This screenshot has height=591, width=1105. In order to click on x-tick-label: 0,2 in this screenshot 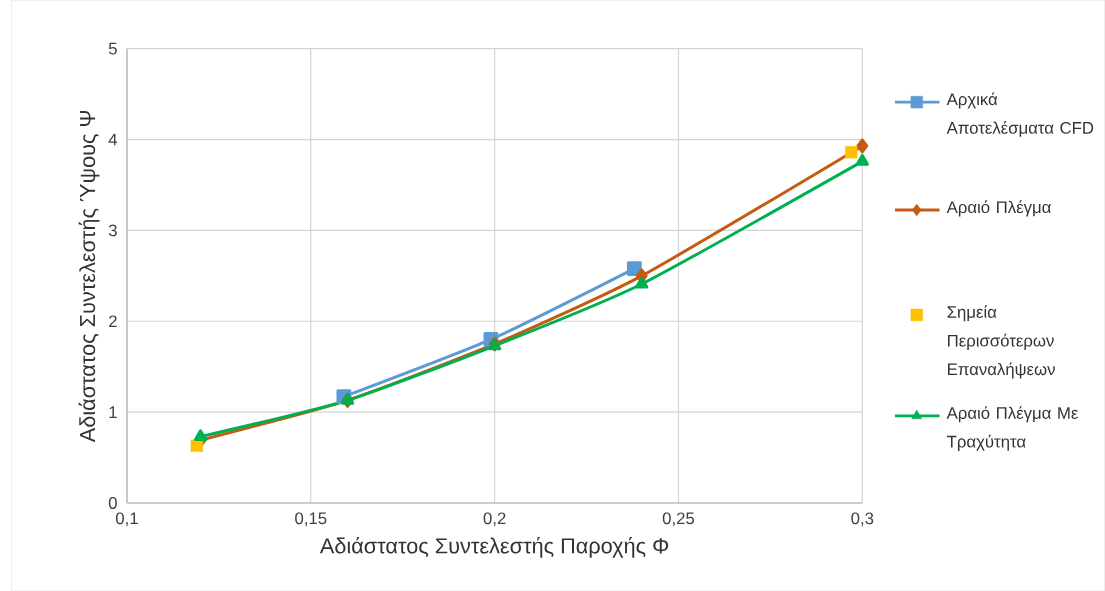, I will do `click(494, 519)`.